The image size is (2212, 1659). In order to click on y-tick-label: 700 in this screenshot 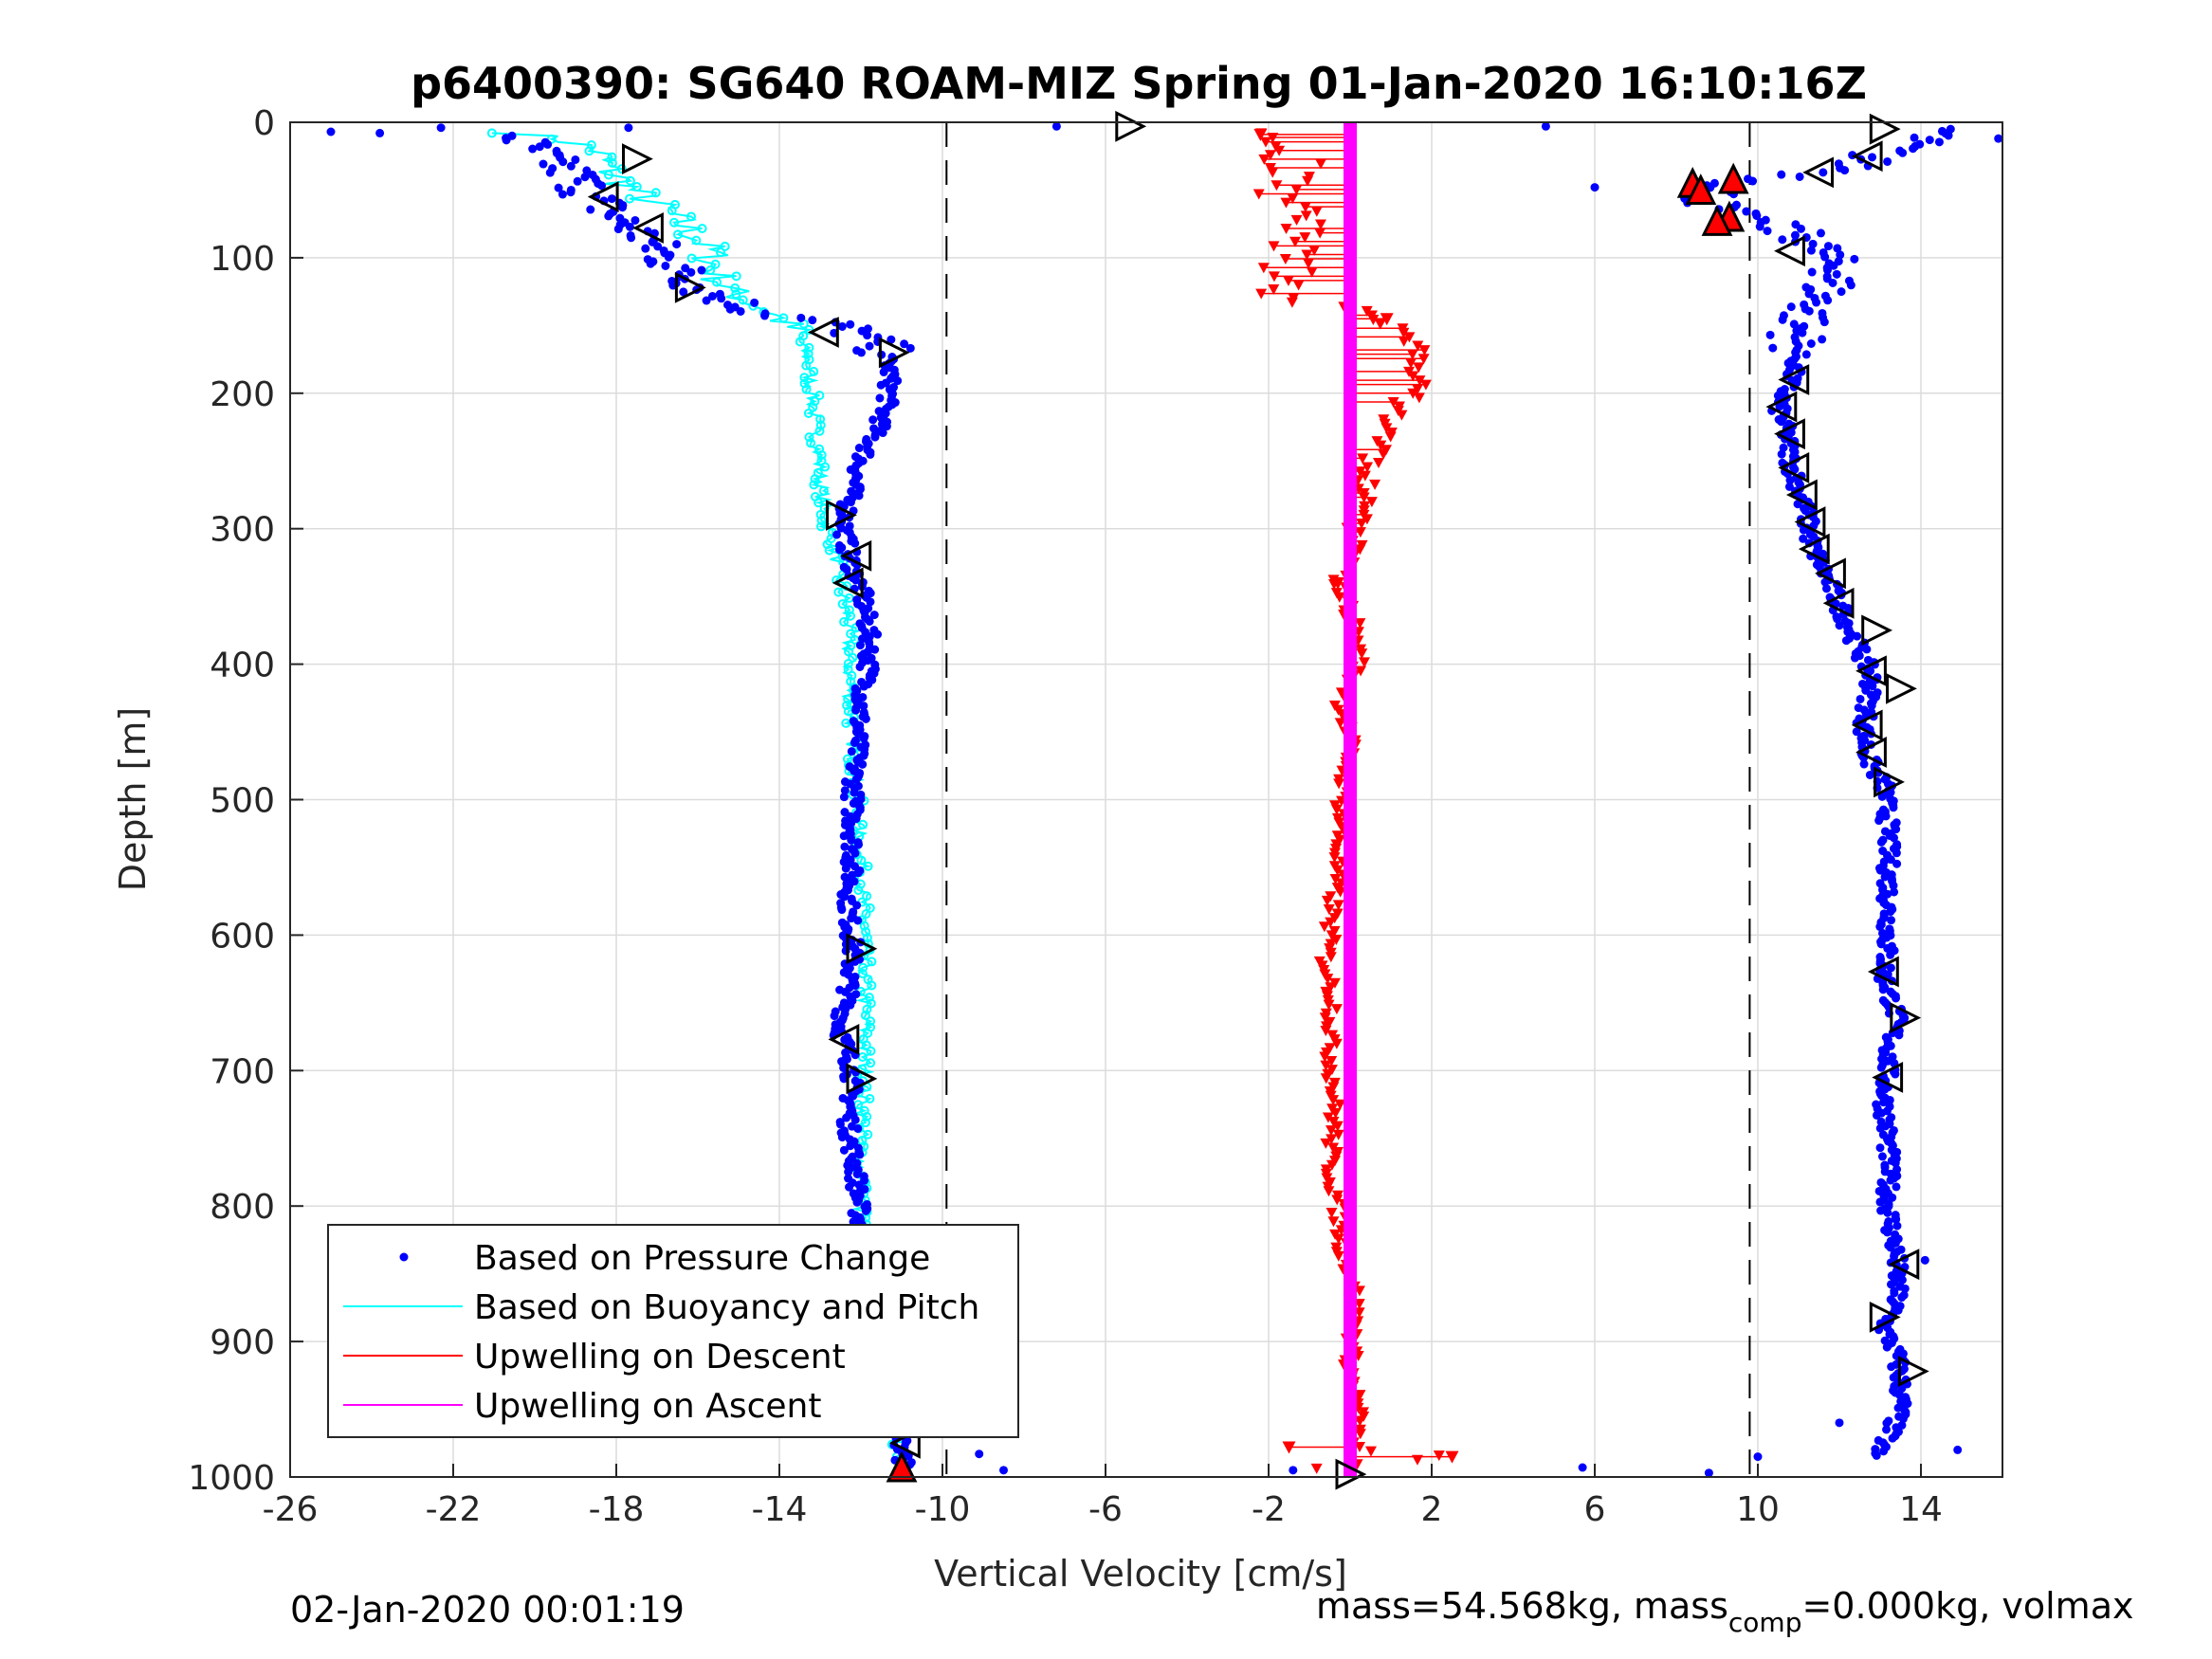, I will do `click(242, 1071)`.